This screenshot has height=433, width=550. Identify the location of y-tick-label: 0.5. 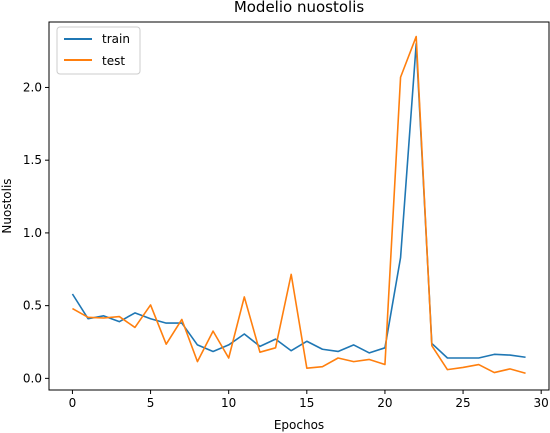
(32, 306).